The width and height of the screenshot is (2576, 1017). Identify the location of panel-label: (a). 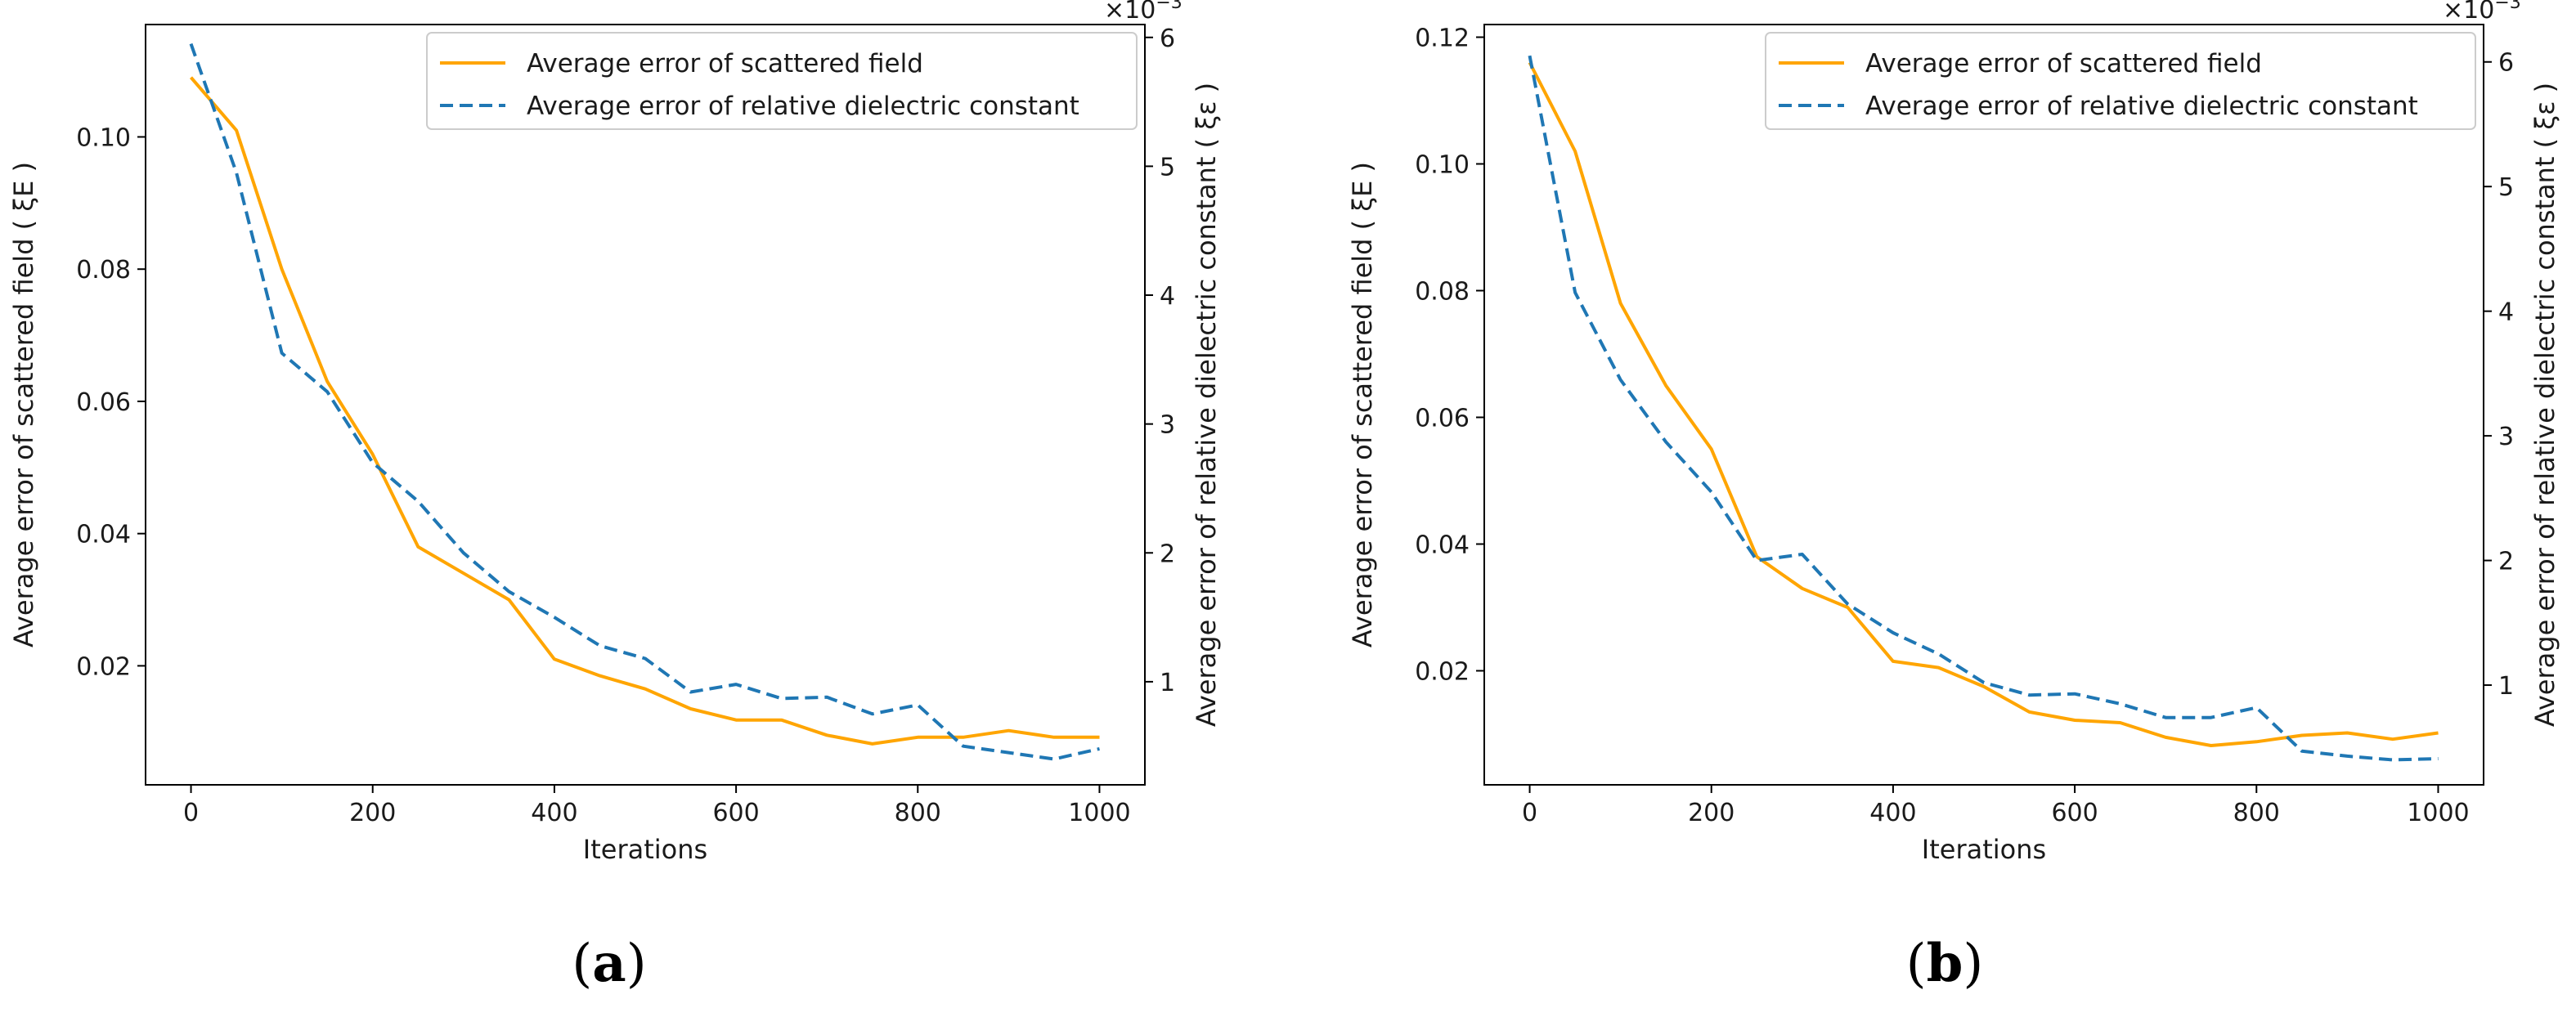
(609, 963).